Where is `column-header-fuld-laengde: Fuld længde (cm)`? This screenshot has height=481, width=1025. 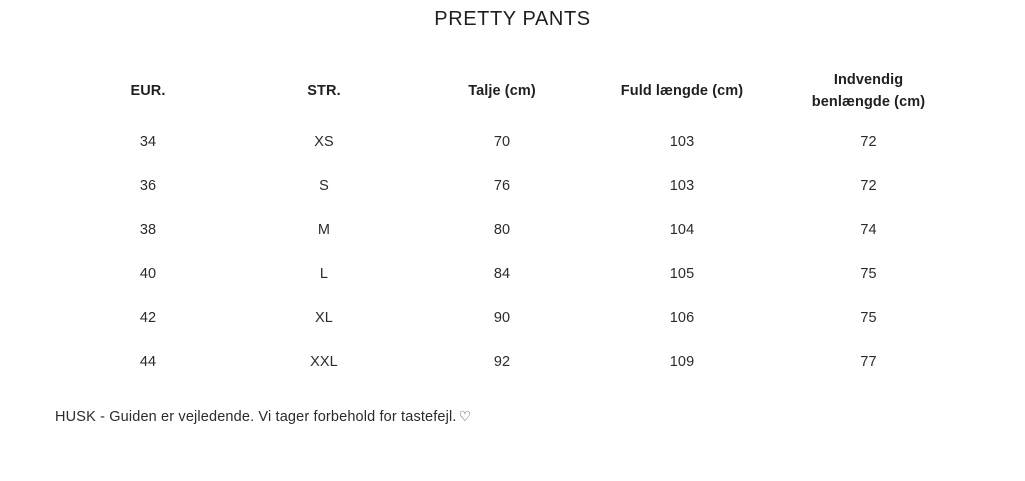 column-header-fuld-laengde: Fuld længde (cm) is located at coordinates (682, 91).